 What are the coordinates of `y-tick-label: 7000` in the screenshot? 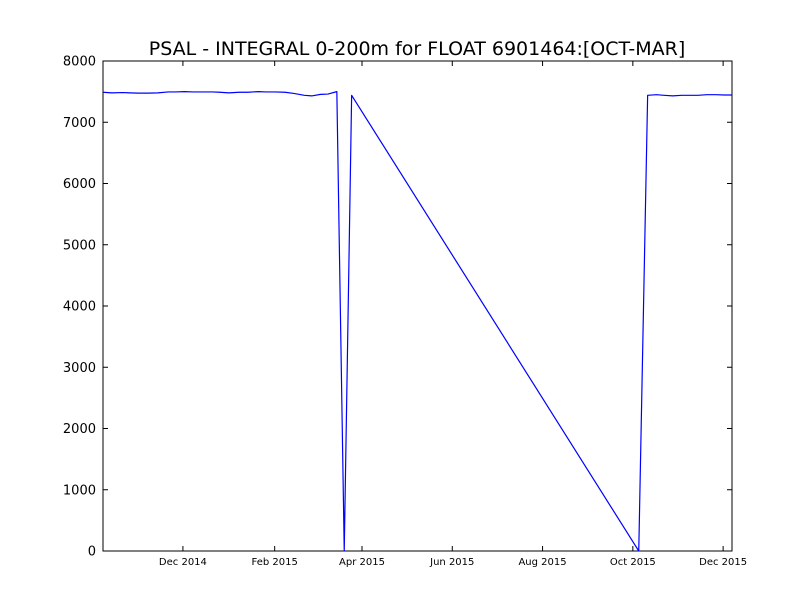 It's located at (79, 123).